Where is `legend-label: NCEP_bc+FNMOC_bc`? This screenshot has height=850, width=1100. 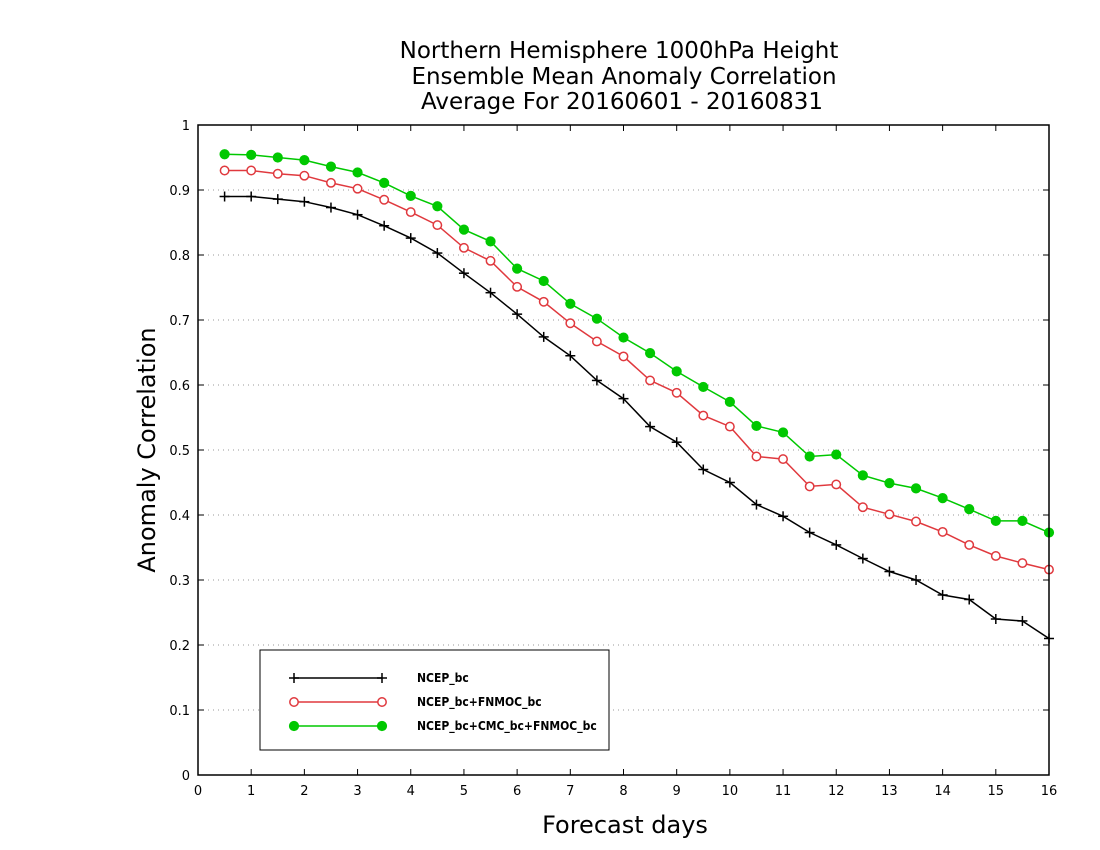 legend-label: NCEP_bc+FNMOC_bc is located at coordinates (479, 702).